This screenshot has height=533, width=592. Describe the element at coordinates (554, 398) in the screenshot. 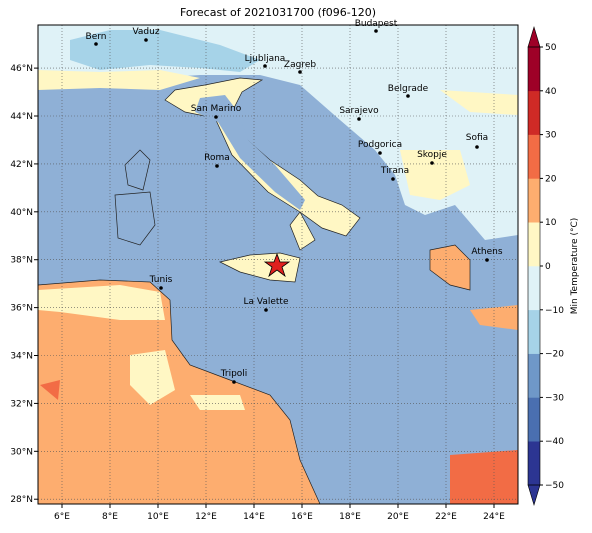

I see `colorbar-tick-label: −30` at that location.